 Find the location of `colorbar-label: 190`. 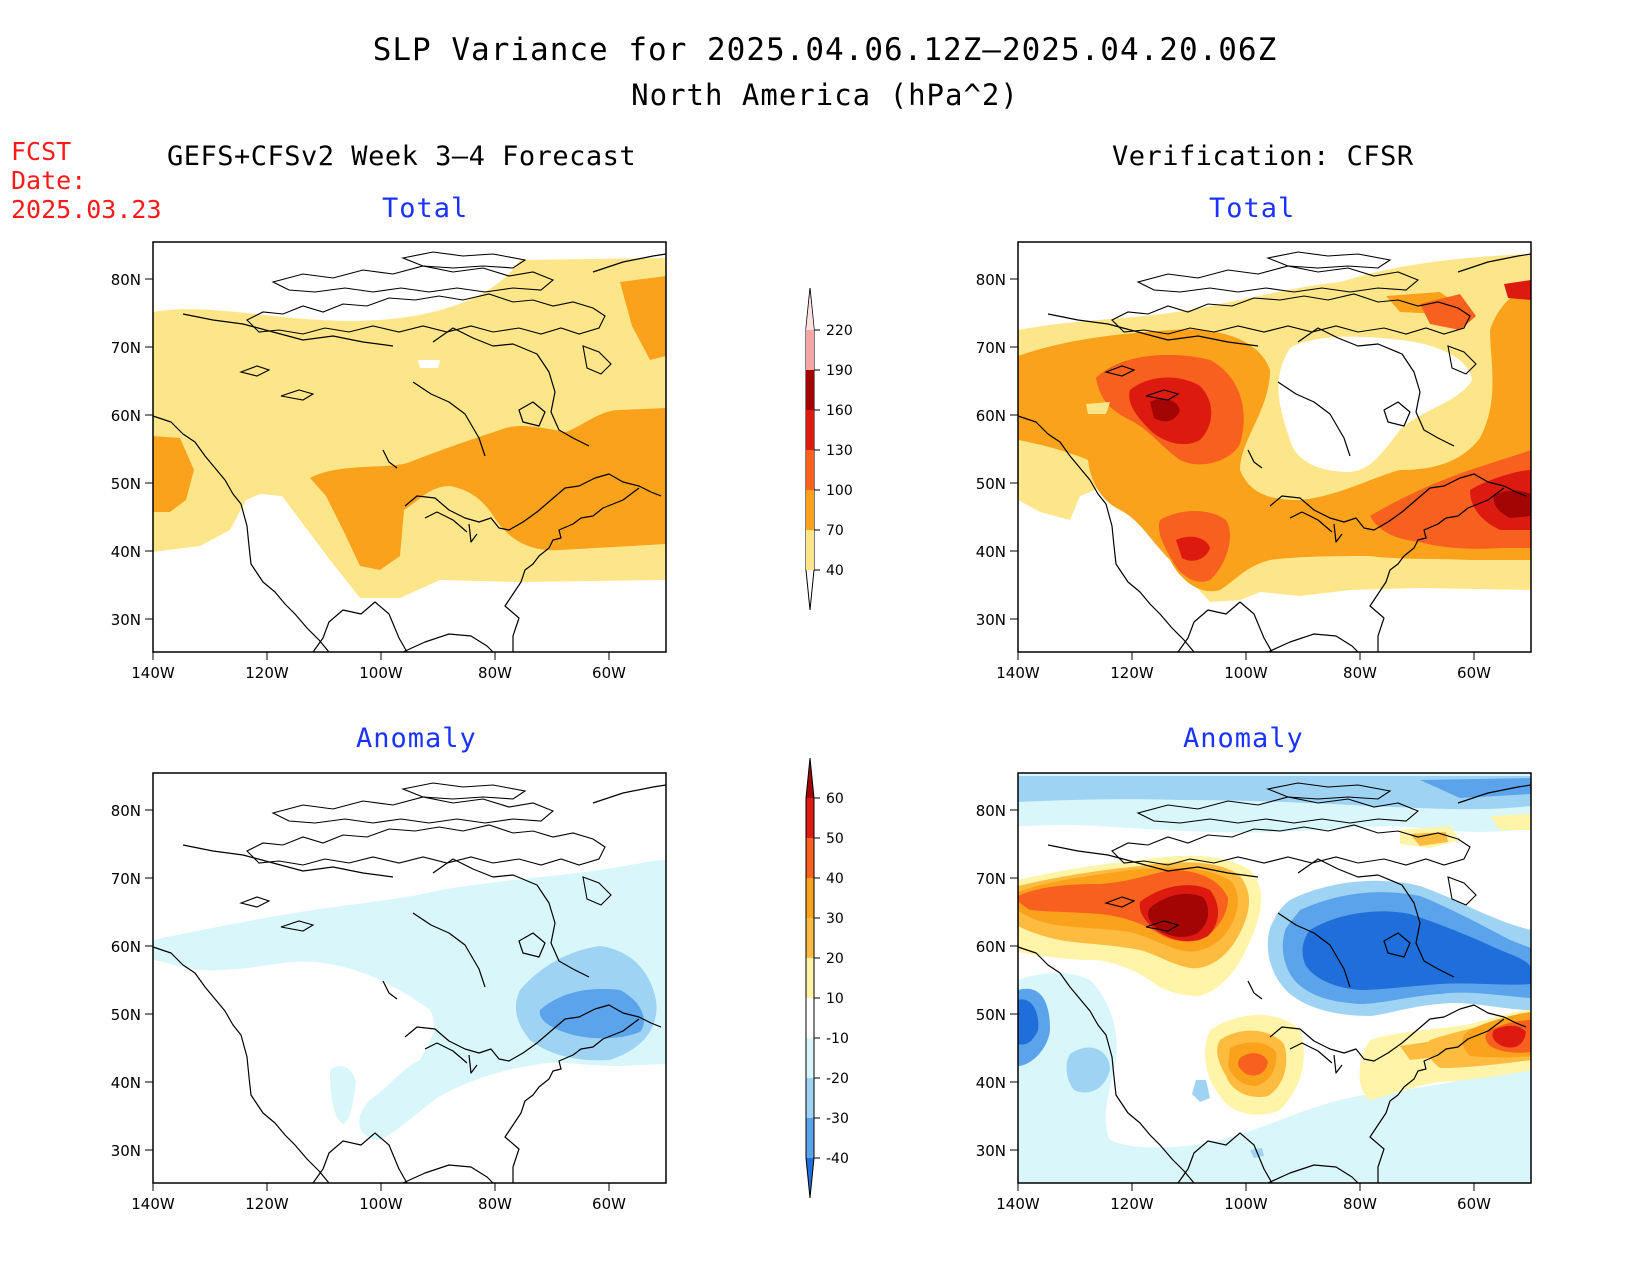

colorbar-label: 190 is located at coordinates (839, 371).